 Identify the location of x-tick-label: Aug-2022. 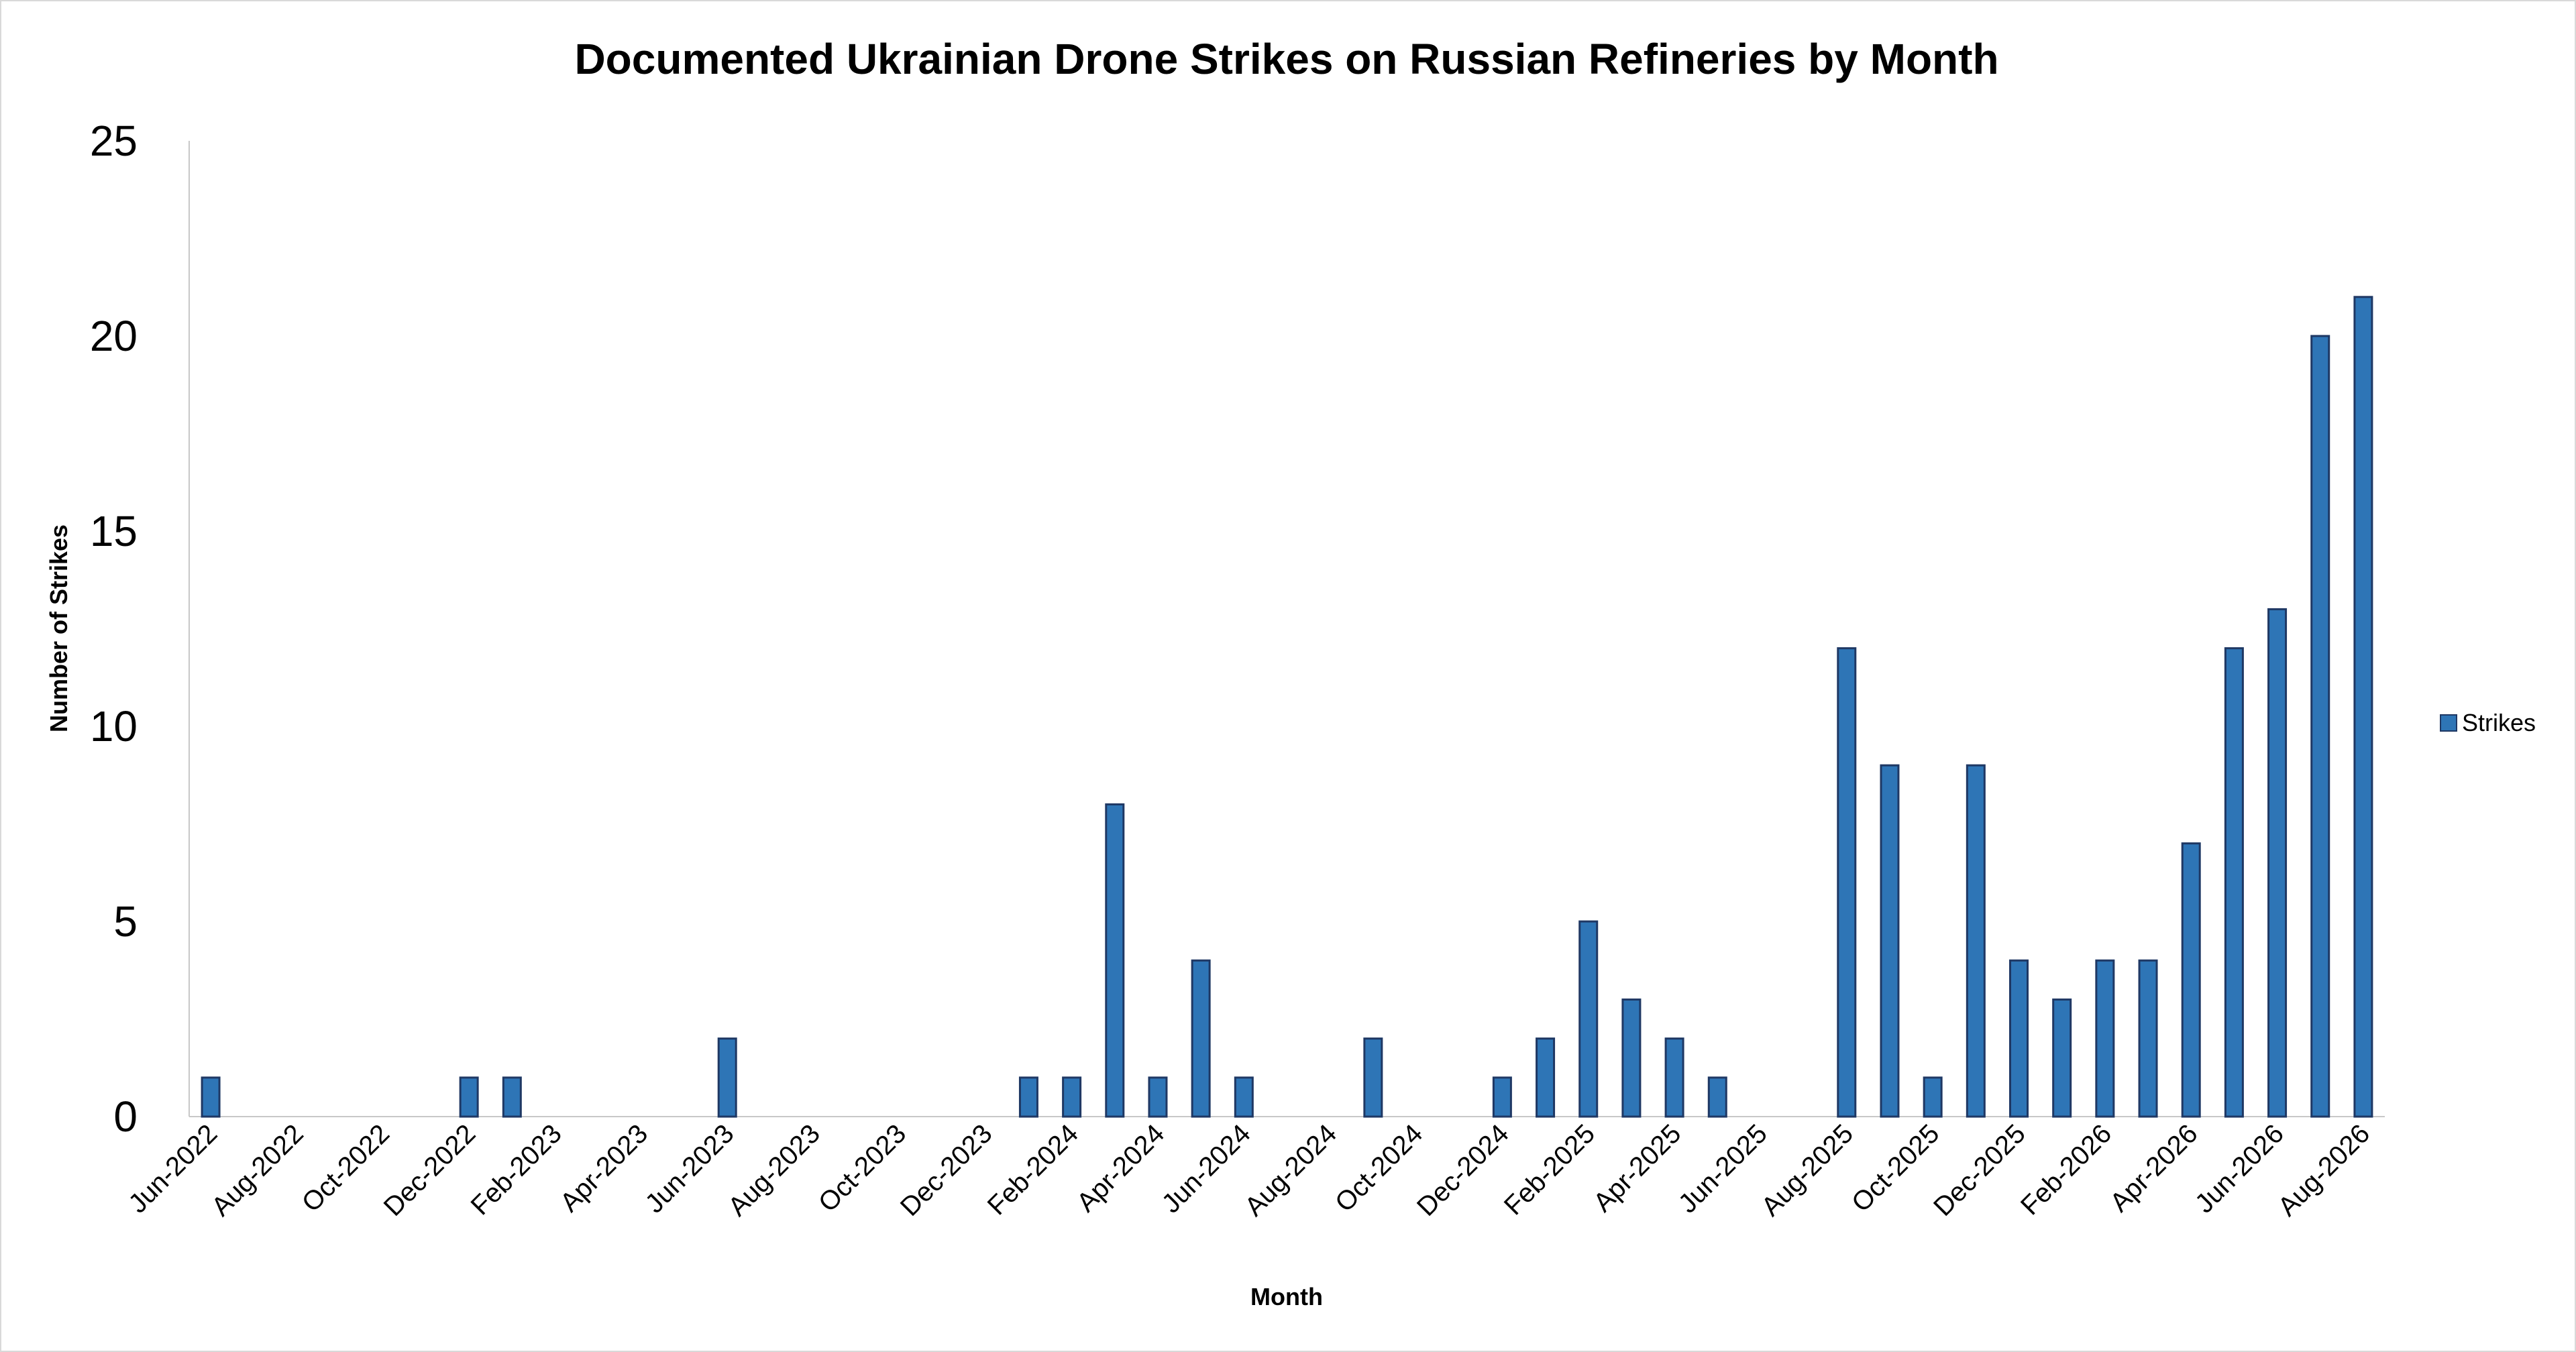
(257, 1170).